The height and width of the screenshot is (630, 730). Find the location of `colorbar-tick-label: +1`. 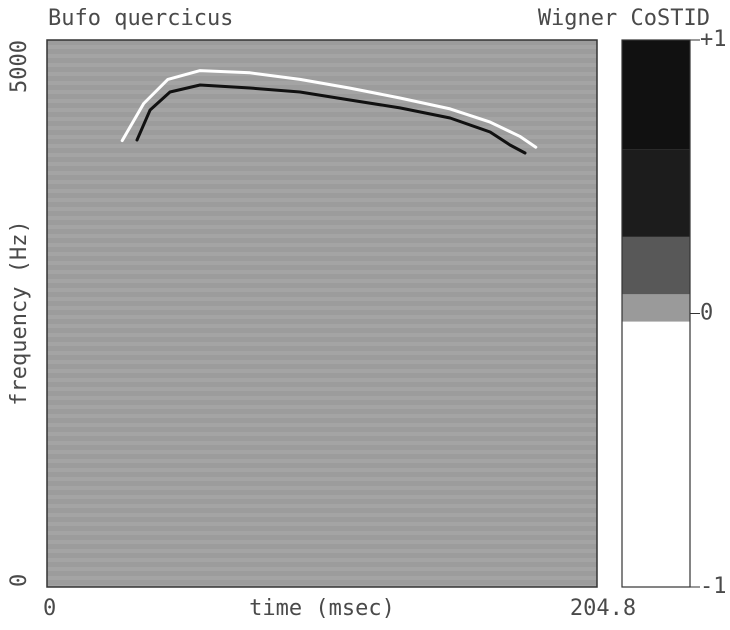

colorbar-tick-label: +1 is located at coordinates (713, 39).